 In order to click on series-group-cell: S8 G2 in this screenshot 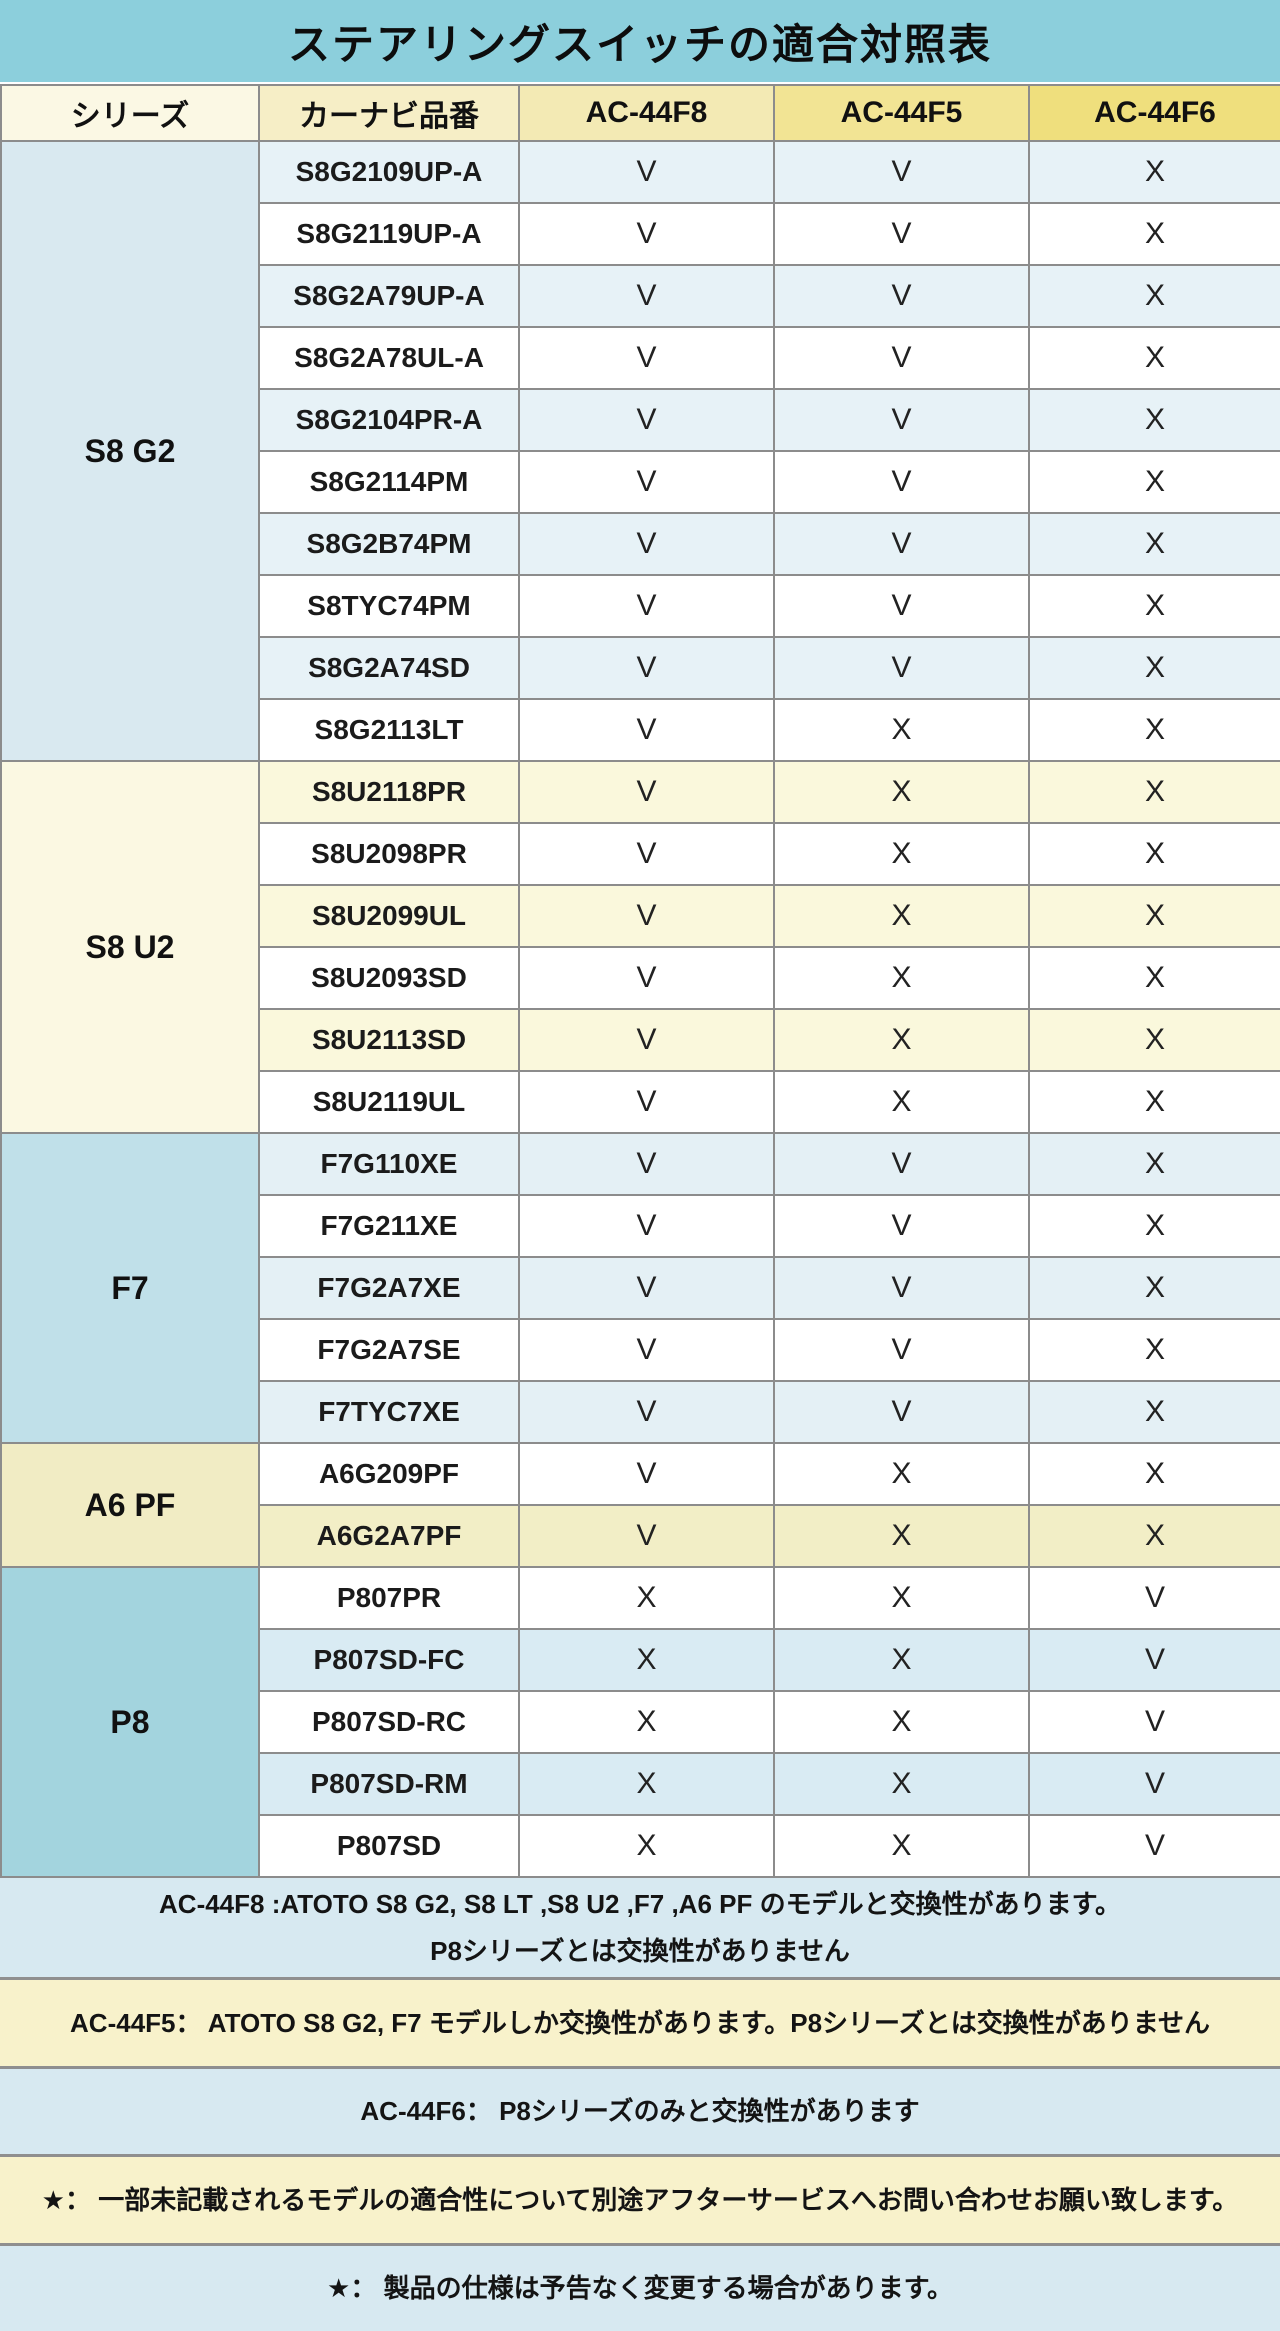, I will do `click(130, 451)`.